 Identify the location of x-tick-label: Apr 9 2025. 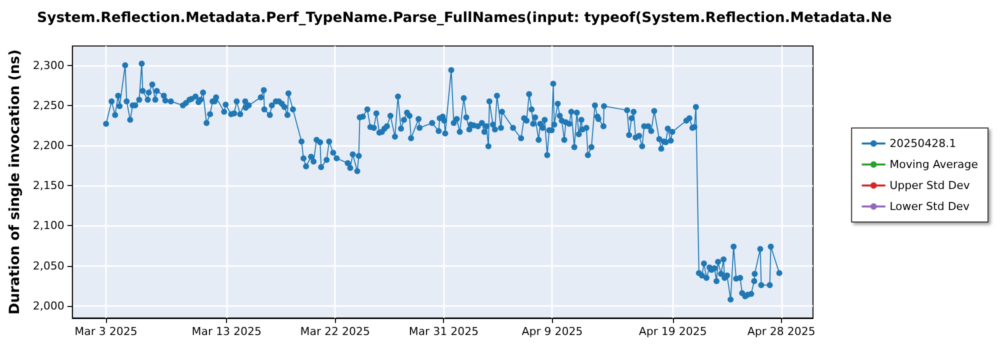
(552, 331).